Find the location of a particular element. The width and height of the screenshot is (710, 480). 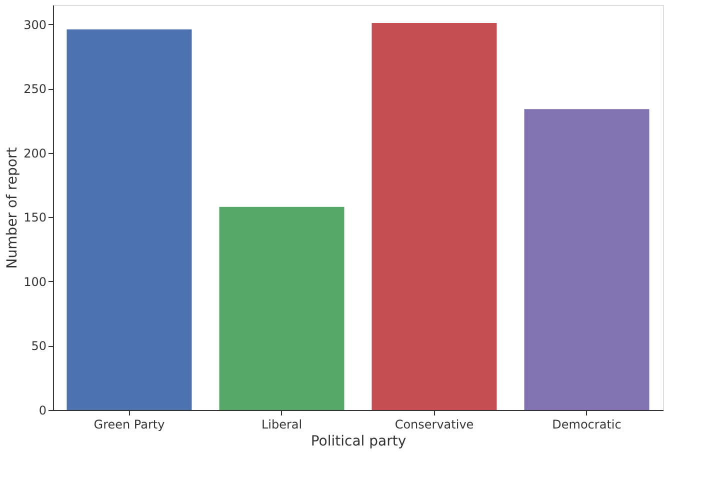

y-tick-label: 0 is located at coordinates (42, 411).